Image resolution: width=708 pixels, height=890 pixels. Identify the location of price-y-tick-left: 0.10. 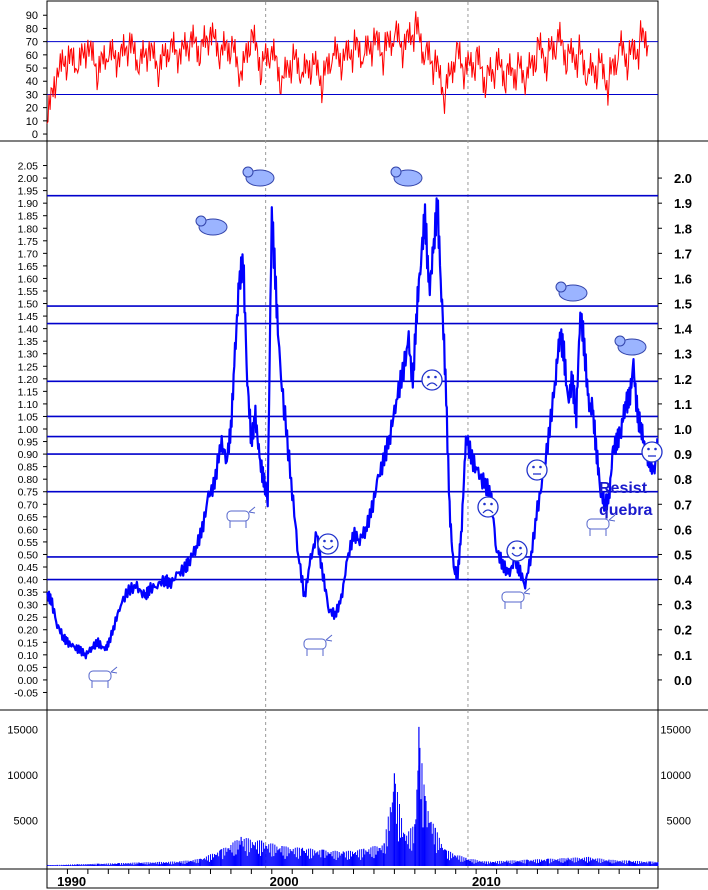
(28, 656).